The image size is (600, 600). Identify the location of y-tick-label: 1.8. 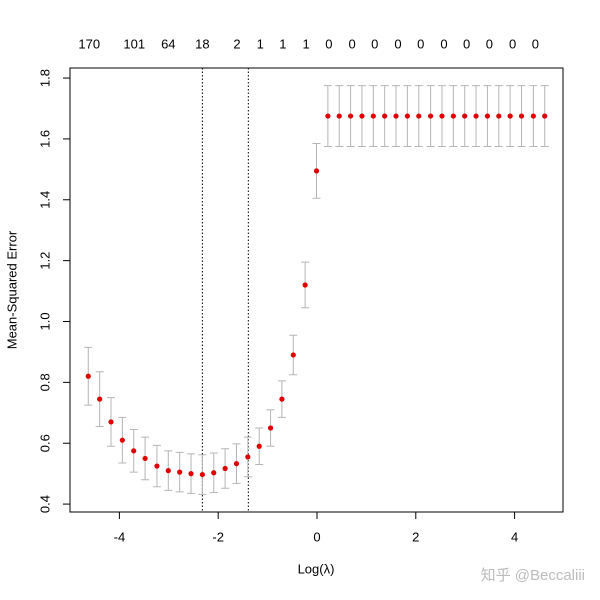
(44, 78).